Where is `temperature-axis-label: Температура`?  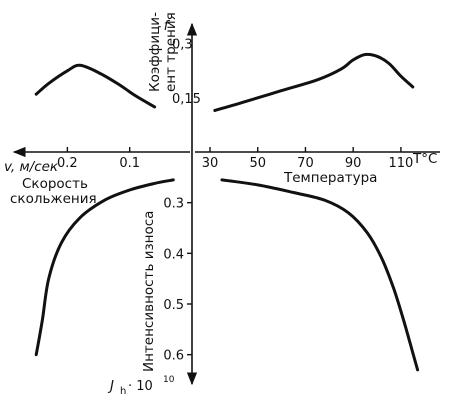
temperature-axis-label: Температура is located at coordinates (330, 178).